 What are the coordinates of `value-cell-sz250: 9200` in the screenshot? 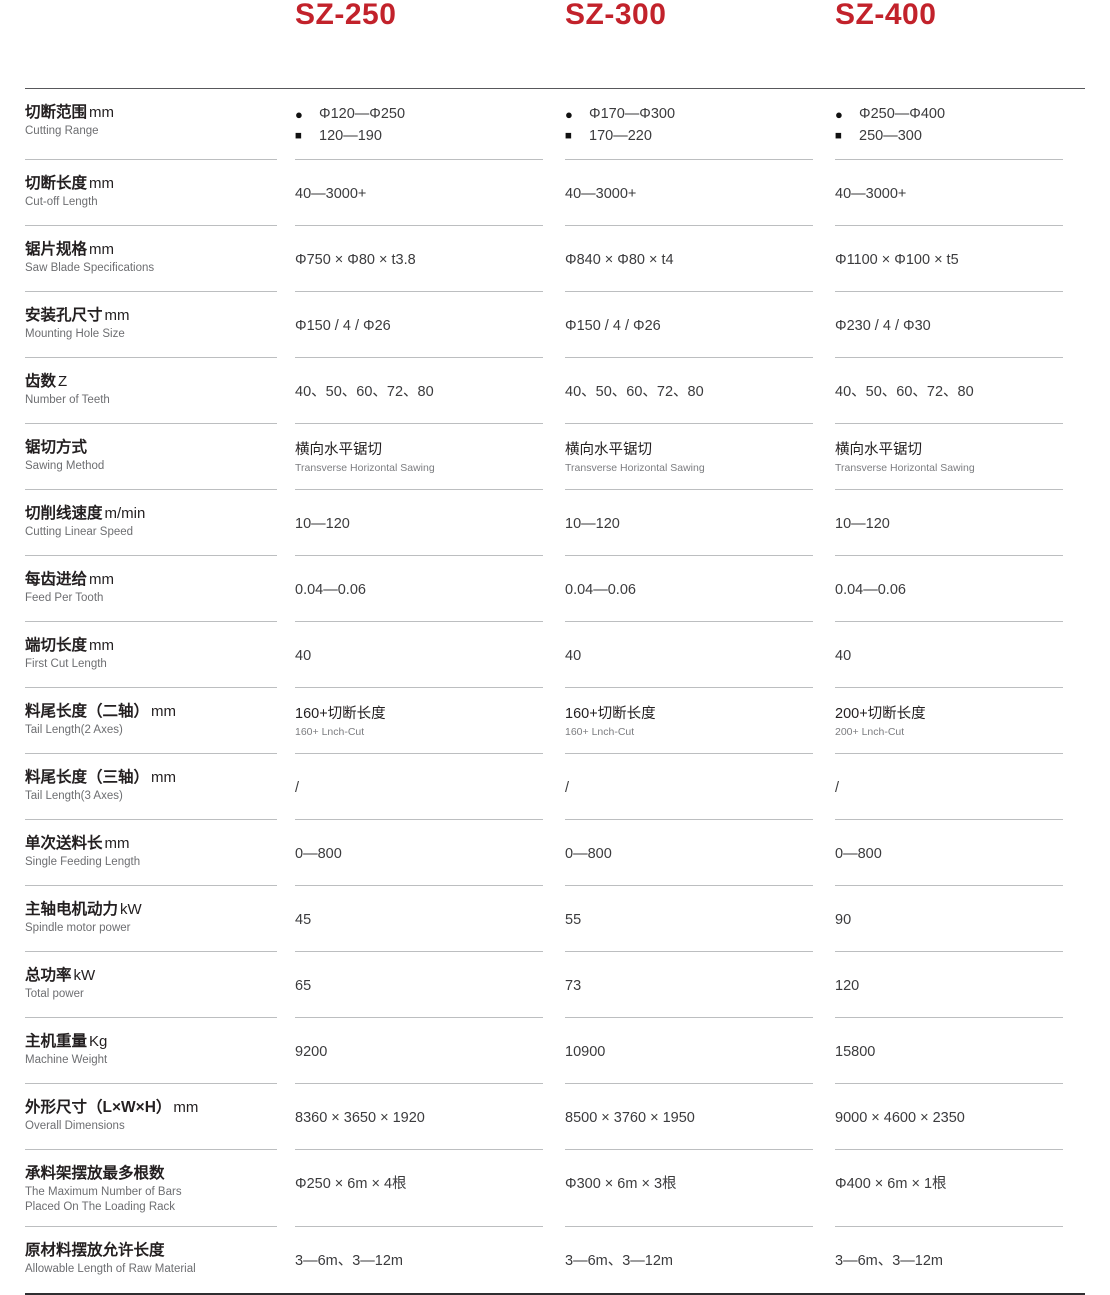 It's located at (430, 1051).